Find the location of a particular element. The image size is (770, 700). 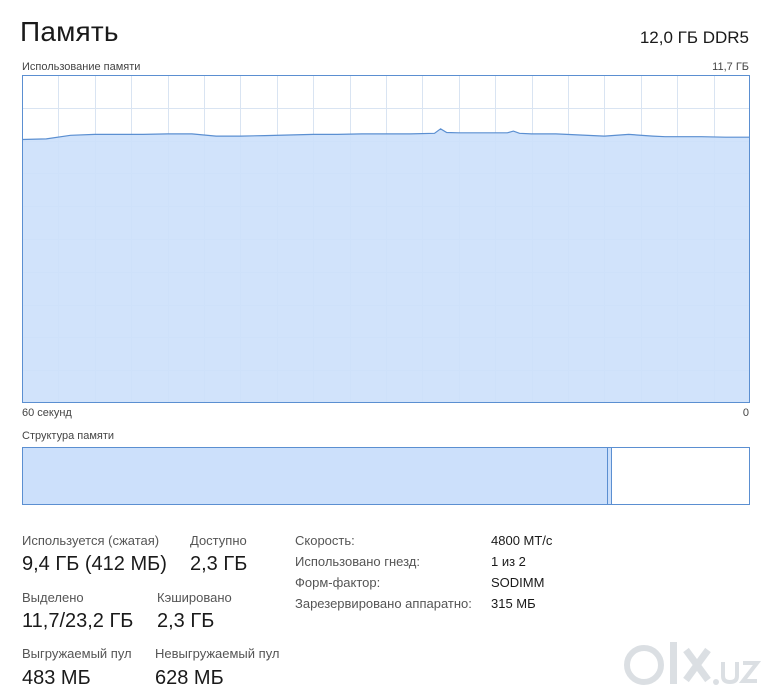

committed-label: Выделено is located at coordinates (53, 597).